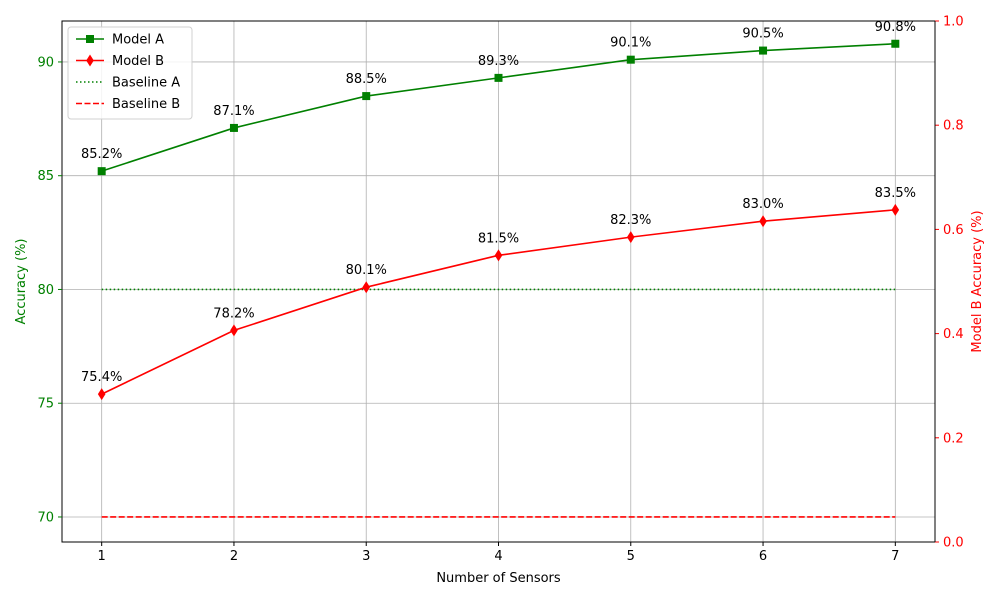 The height and width of the screenshot is (600, 1000). I want to click on data-label: 88.5%, so click(366, 79).